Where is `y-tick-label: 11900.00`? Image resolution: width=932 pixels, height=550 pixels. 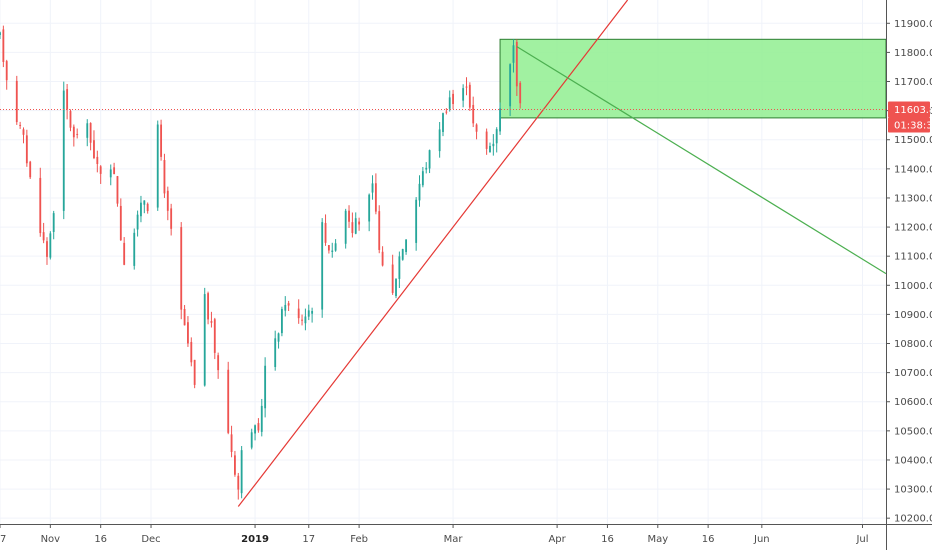
y-tick-label: 11900.00 is located at coordinates (913, 24).